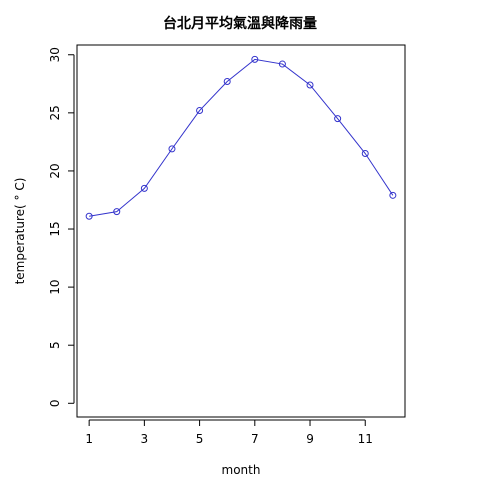  Describe the element at coordinates (55, 54) in the screenshot. I see `y-tick-label: 30` at that location.